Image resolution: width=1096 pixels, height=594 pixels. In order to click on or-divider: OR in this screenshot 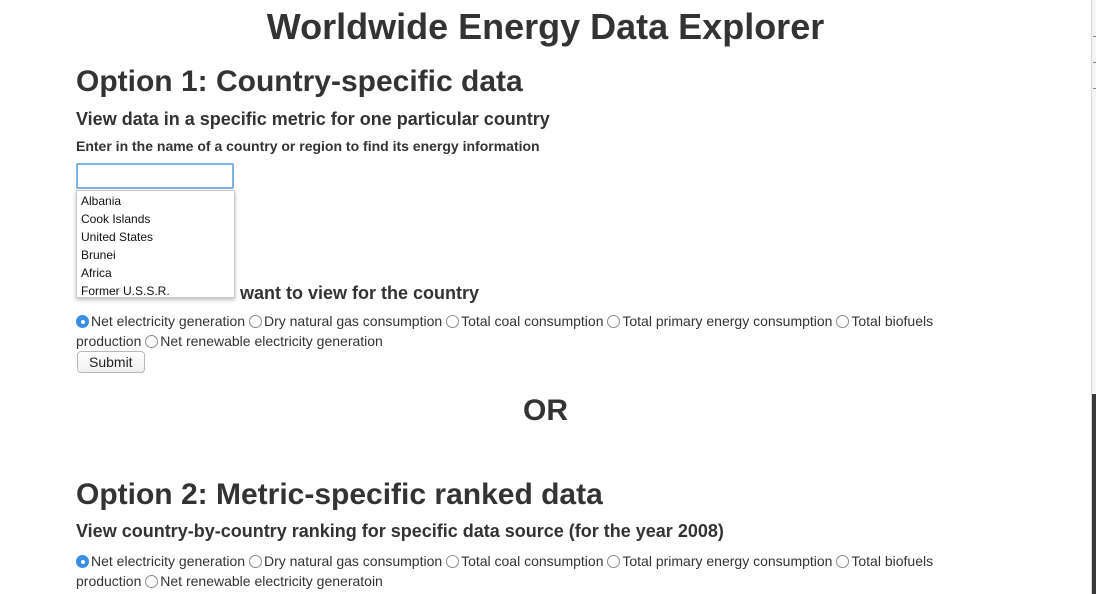, I will do `click(545, 410)`.